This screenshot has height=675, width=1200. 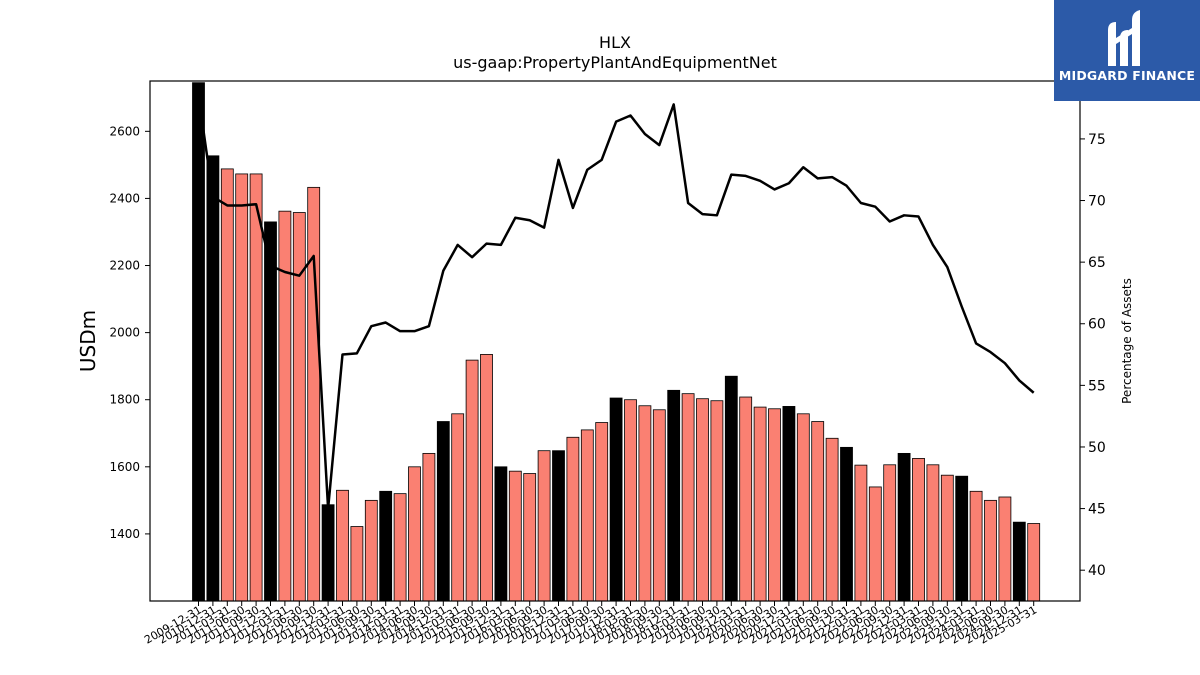 I want to click on brand-logo: MIDGARD FINANCE, so click(x=1127, y=50).